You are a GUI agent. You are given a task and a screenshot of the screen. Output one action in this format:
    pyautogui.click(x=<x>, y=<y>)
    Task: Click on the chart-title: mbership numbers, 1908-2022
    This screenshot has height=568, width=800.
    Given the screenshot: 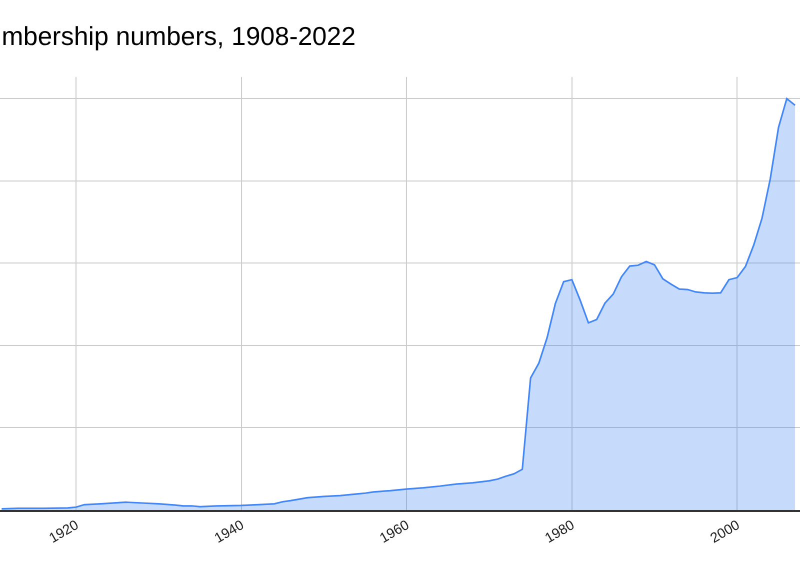 What is the action you would take?
    pyautogui.click(x=179, y=36)
    